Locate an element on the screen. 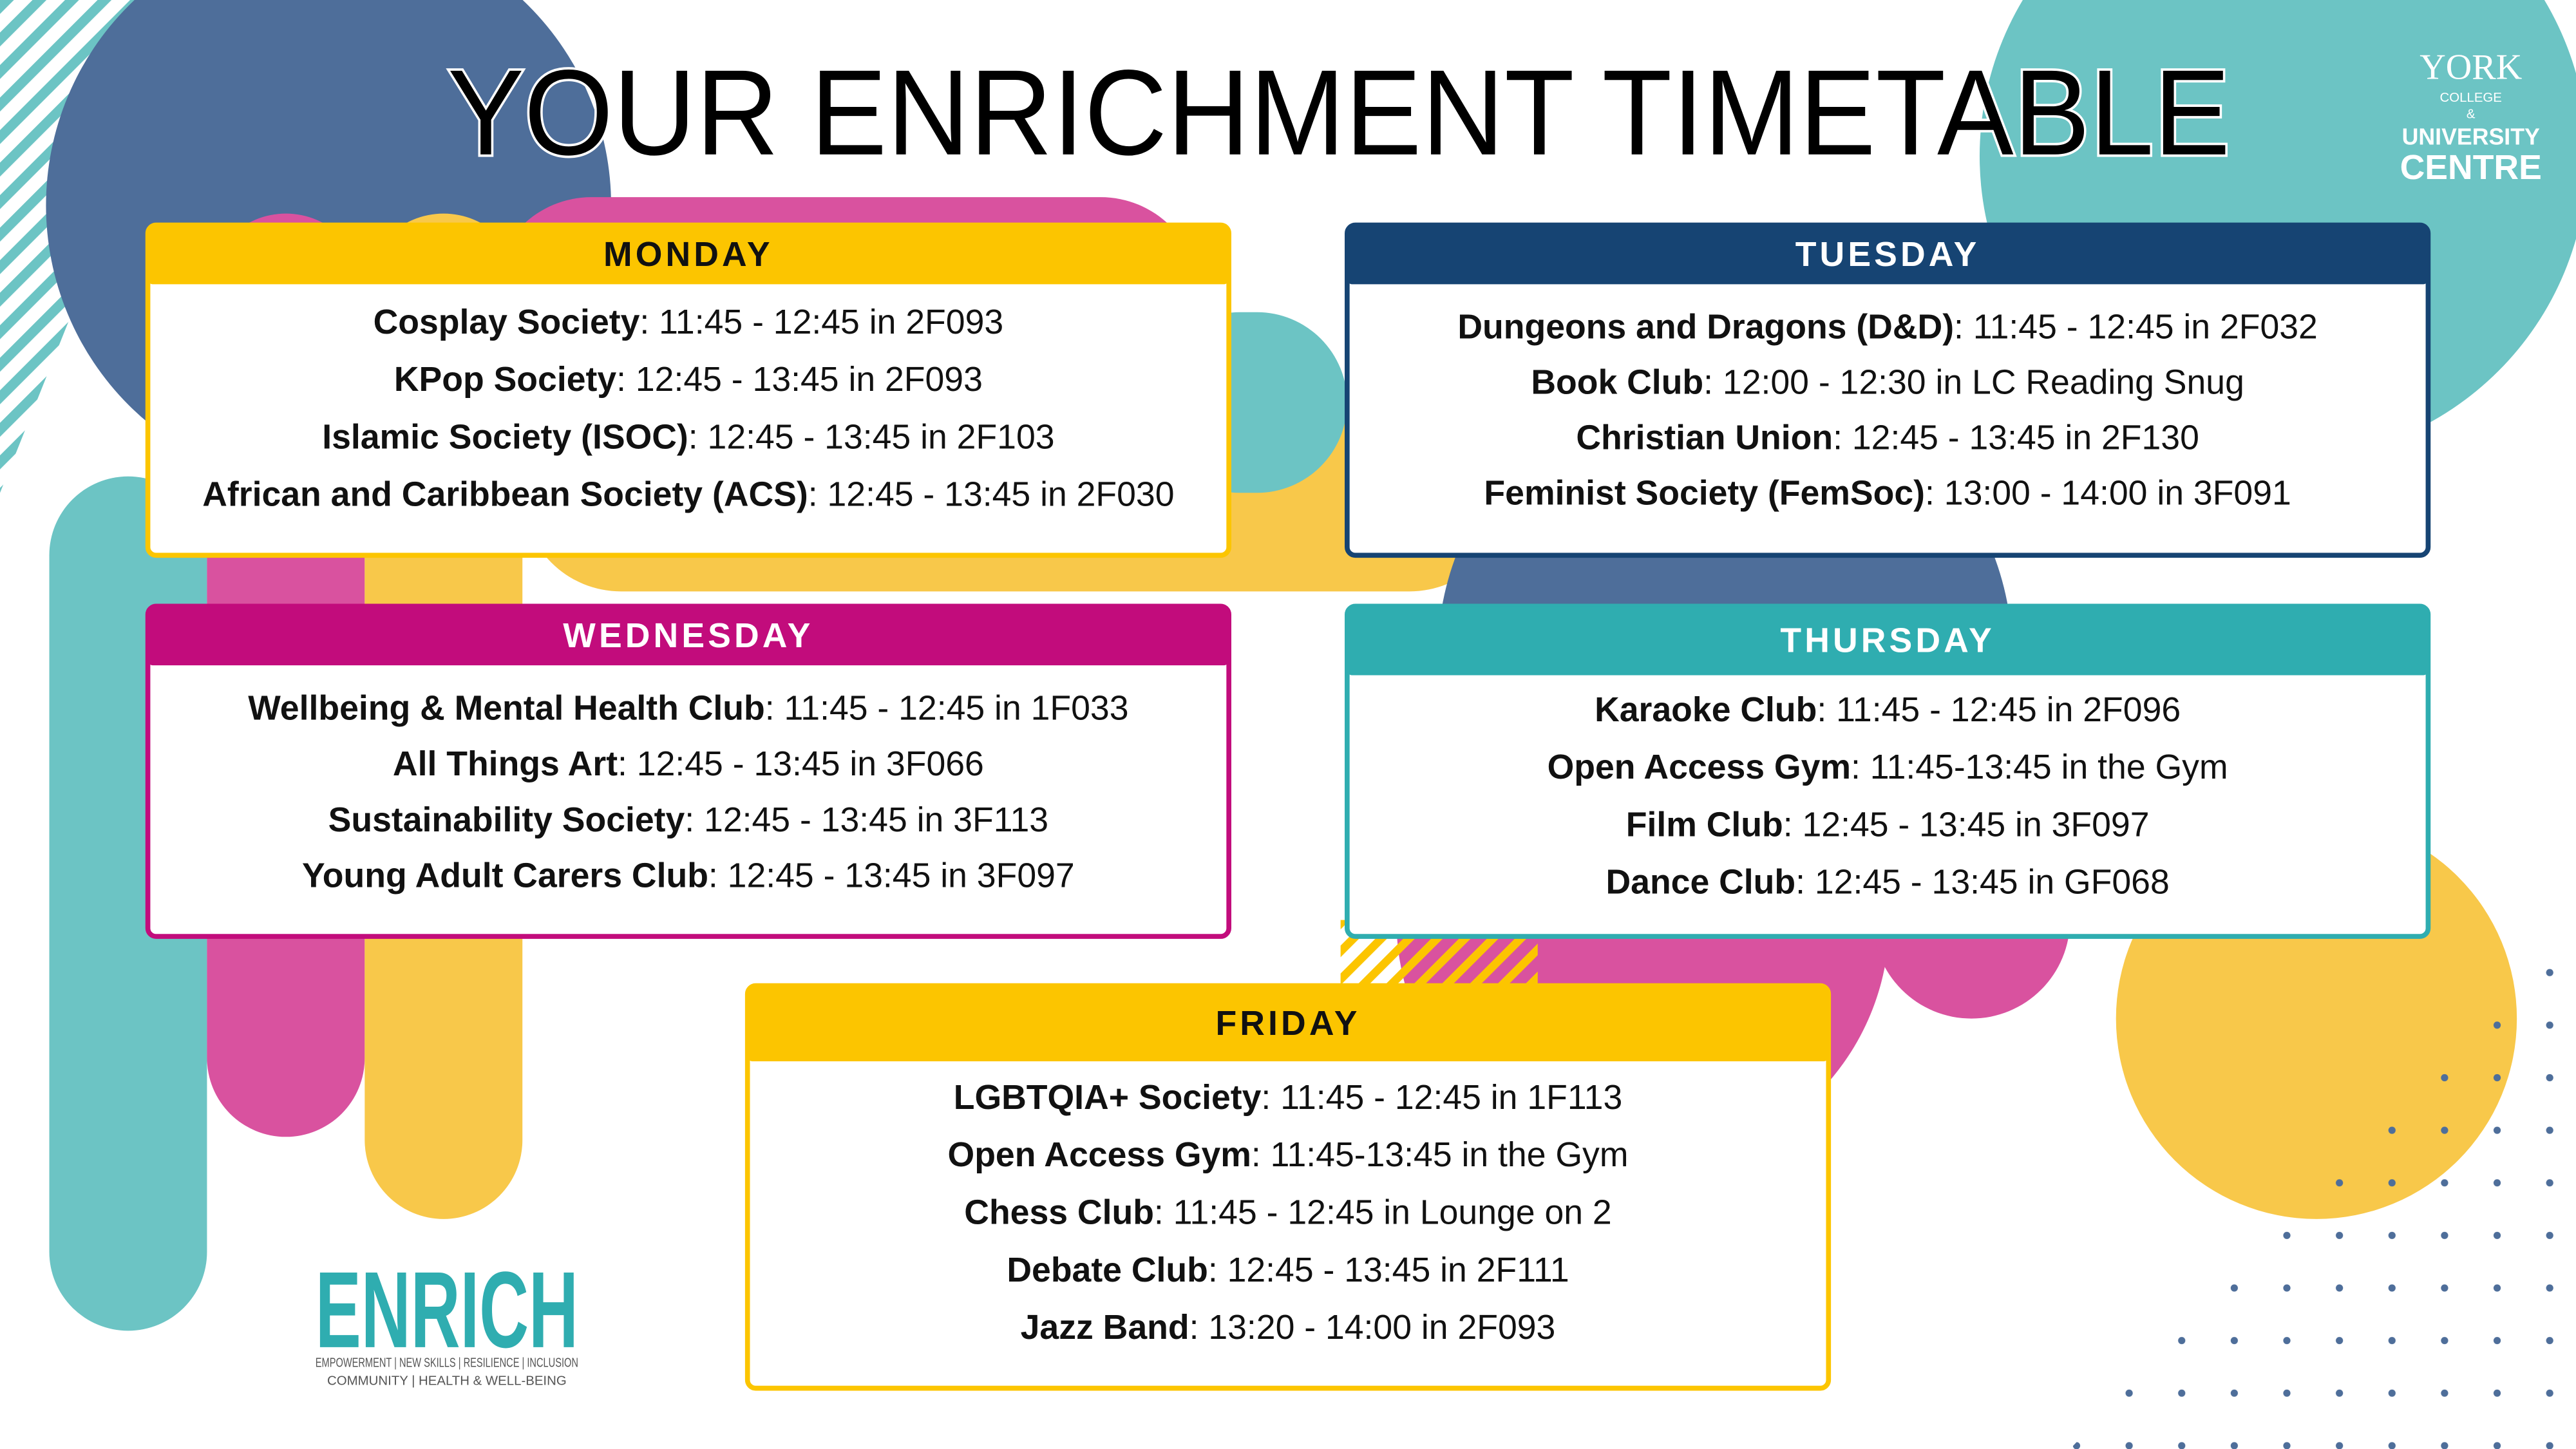  enrich-tagline: COMMUNITY | HEALTH & WELL-BEING is located at coordinates (447, 1381).